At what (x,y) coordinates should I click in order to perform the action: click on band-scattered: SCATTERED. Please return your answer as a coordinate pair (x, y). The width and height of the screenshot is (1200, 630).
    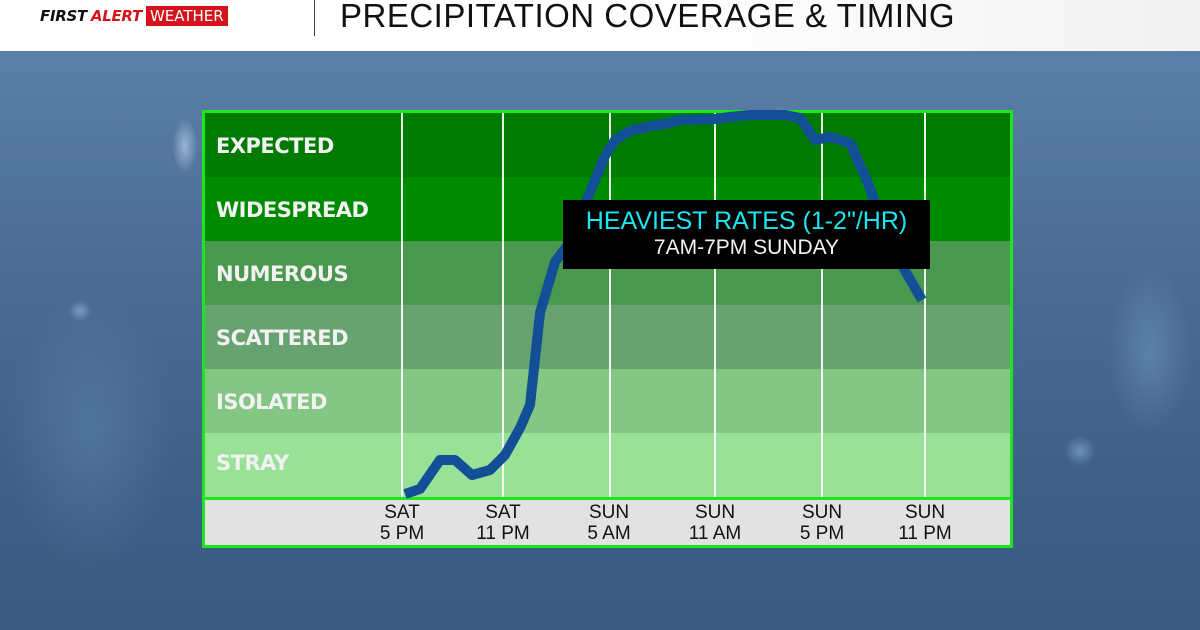
    Looking at the image, I should click on (607, 337).